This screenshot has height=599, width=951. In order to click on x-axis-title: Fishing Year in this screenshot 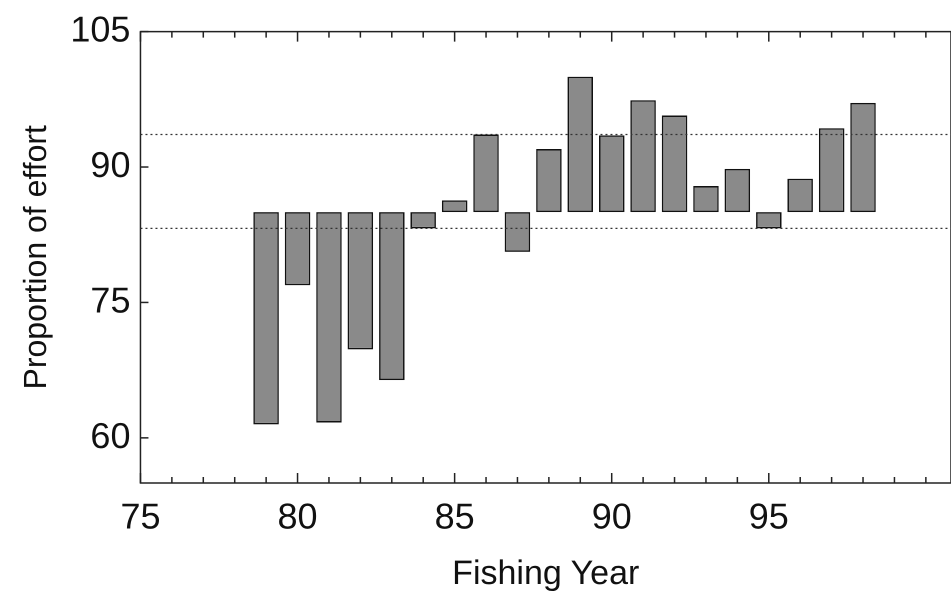, I will do `click(546, 573)`.